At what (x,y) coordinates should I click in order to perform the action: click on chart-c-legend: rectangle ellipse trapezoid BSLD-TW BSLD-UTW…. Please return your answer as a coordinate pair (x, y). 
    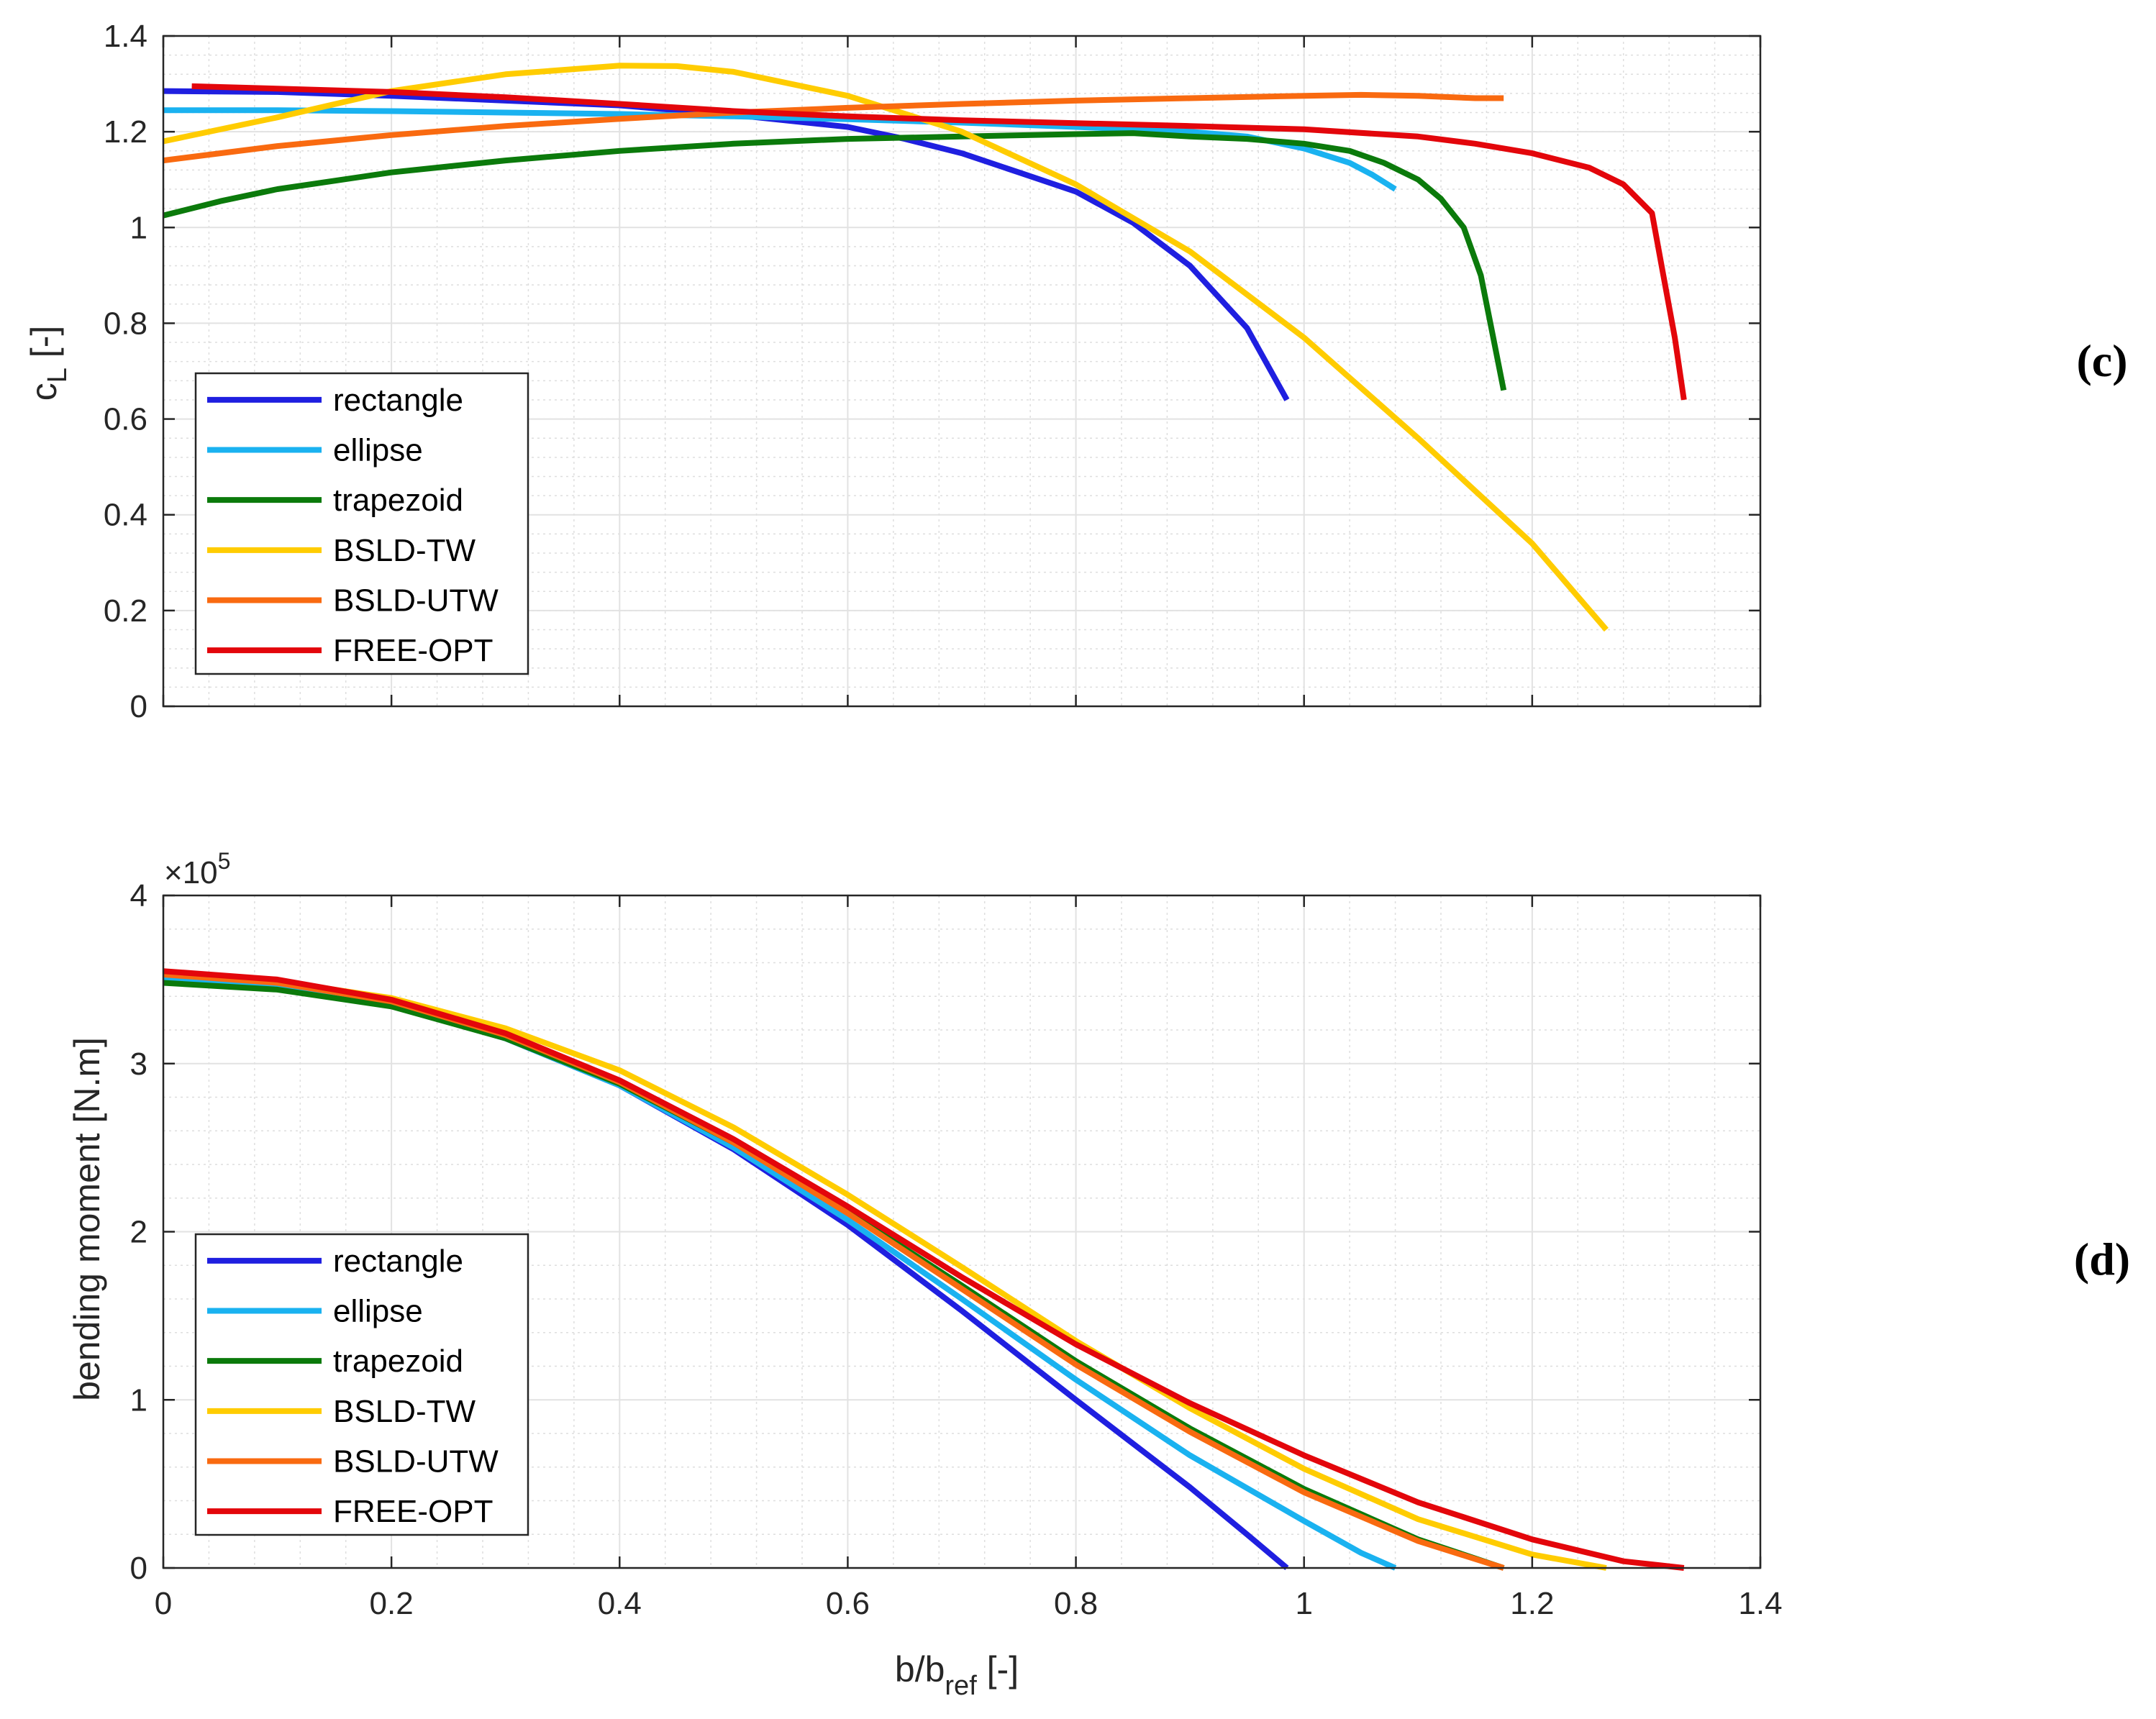
    Looking at the image, I should click on (361, 524).